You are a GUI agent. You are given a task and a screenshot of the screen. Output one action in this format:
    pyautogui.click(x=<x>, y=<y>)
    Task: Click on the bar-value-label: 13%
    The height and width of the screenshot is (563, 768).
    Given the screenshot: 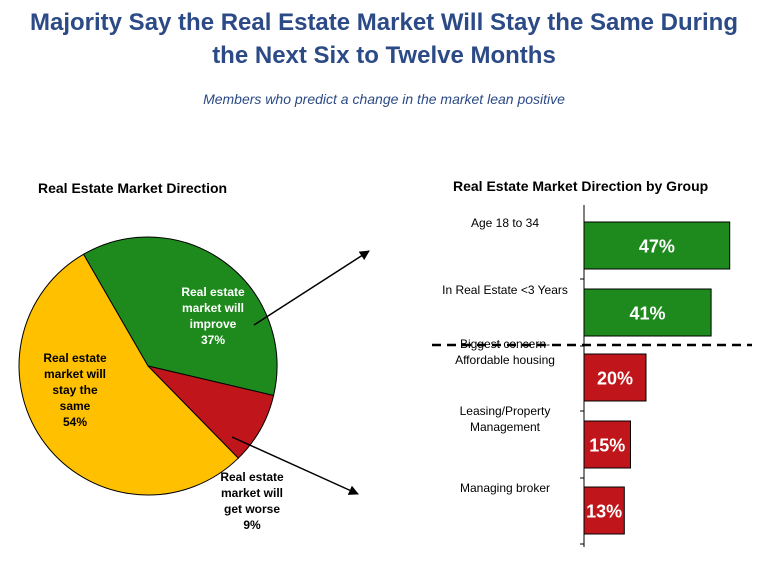 What is the action you would take?
    pyautogui.click(x=604, y=512)
    